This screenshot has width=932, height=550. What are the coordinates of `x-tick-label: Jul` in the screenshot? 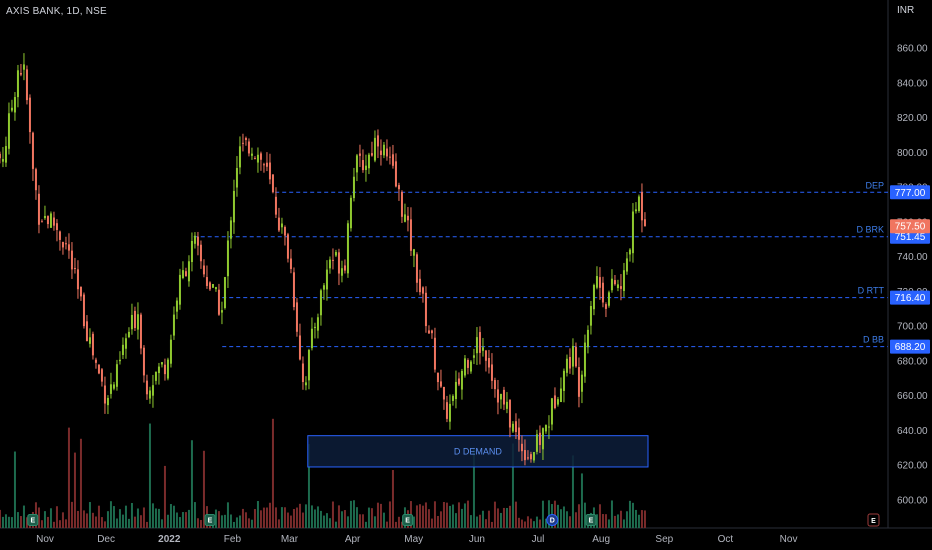 It's located at (538, 539).